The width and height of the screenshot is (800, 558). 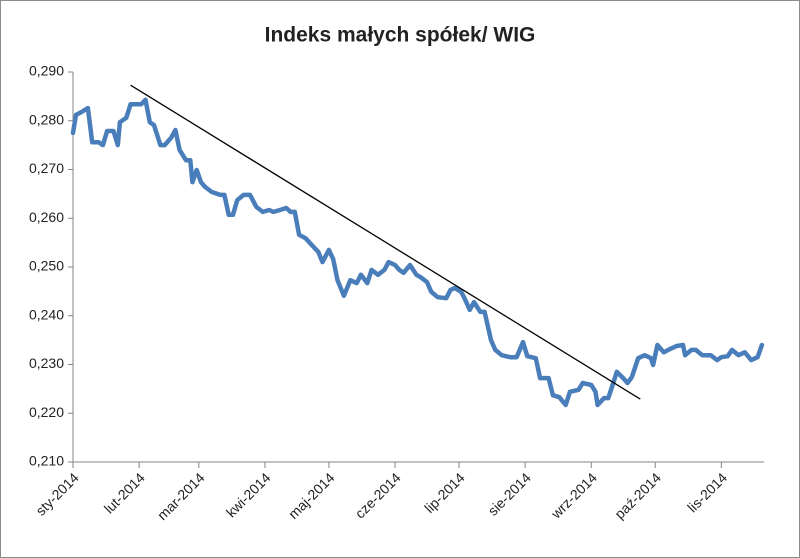 I want to click on y-tick-label: 0,290, so click(x=46, y=71).